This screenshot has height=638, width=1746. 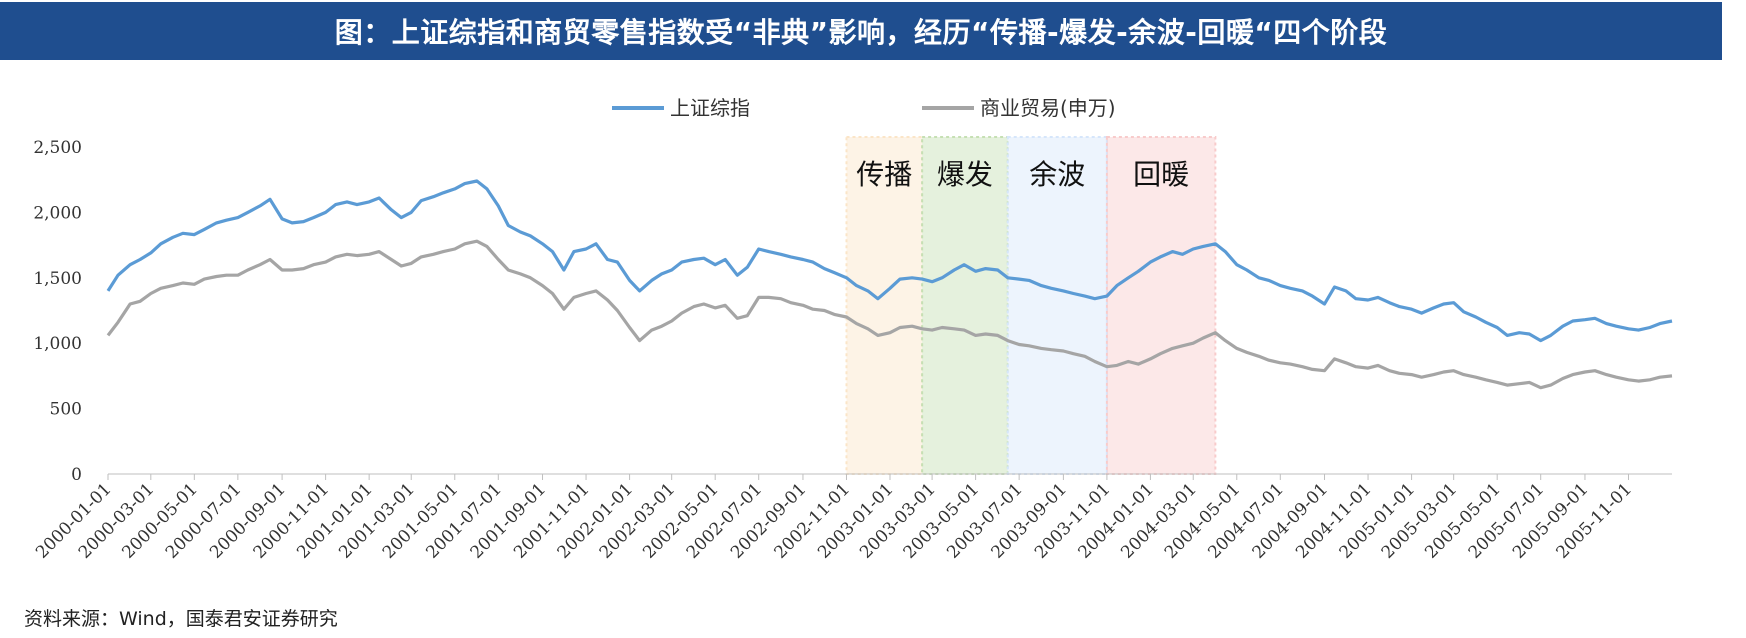 I want to click on stage-label: 余波, so click(x=1057, y=174).